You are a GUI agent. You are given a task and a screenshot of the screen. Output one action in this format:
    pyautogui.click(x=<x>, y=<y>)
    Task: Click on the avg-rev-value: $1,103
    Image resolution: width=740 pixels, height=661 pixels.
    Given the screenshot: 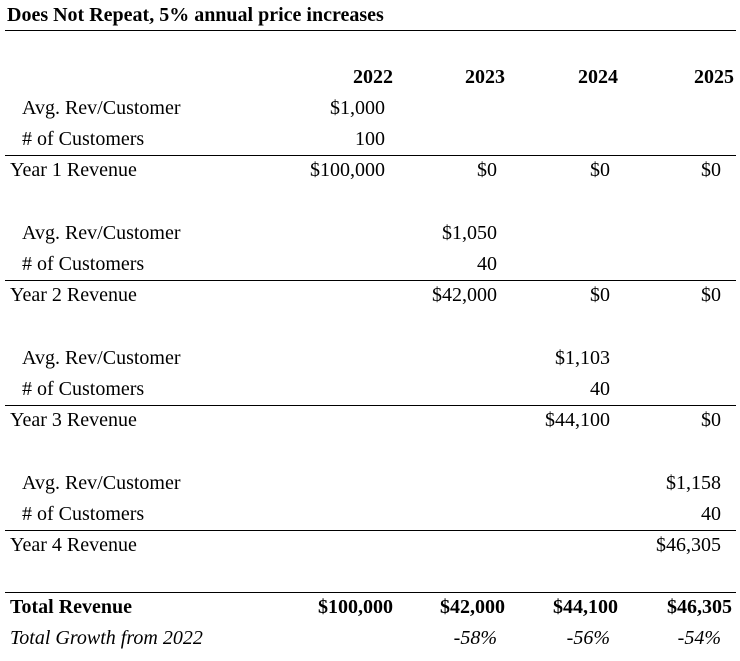 What is the action you would take?
    pyautogui.click(x=582, y=358)
    